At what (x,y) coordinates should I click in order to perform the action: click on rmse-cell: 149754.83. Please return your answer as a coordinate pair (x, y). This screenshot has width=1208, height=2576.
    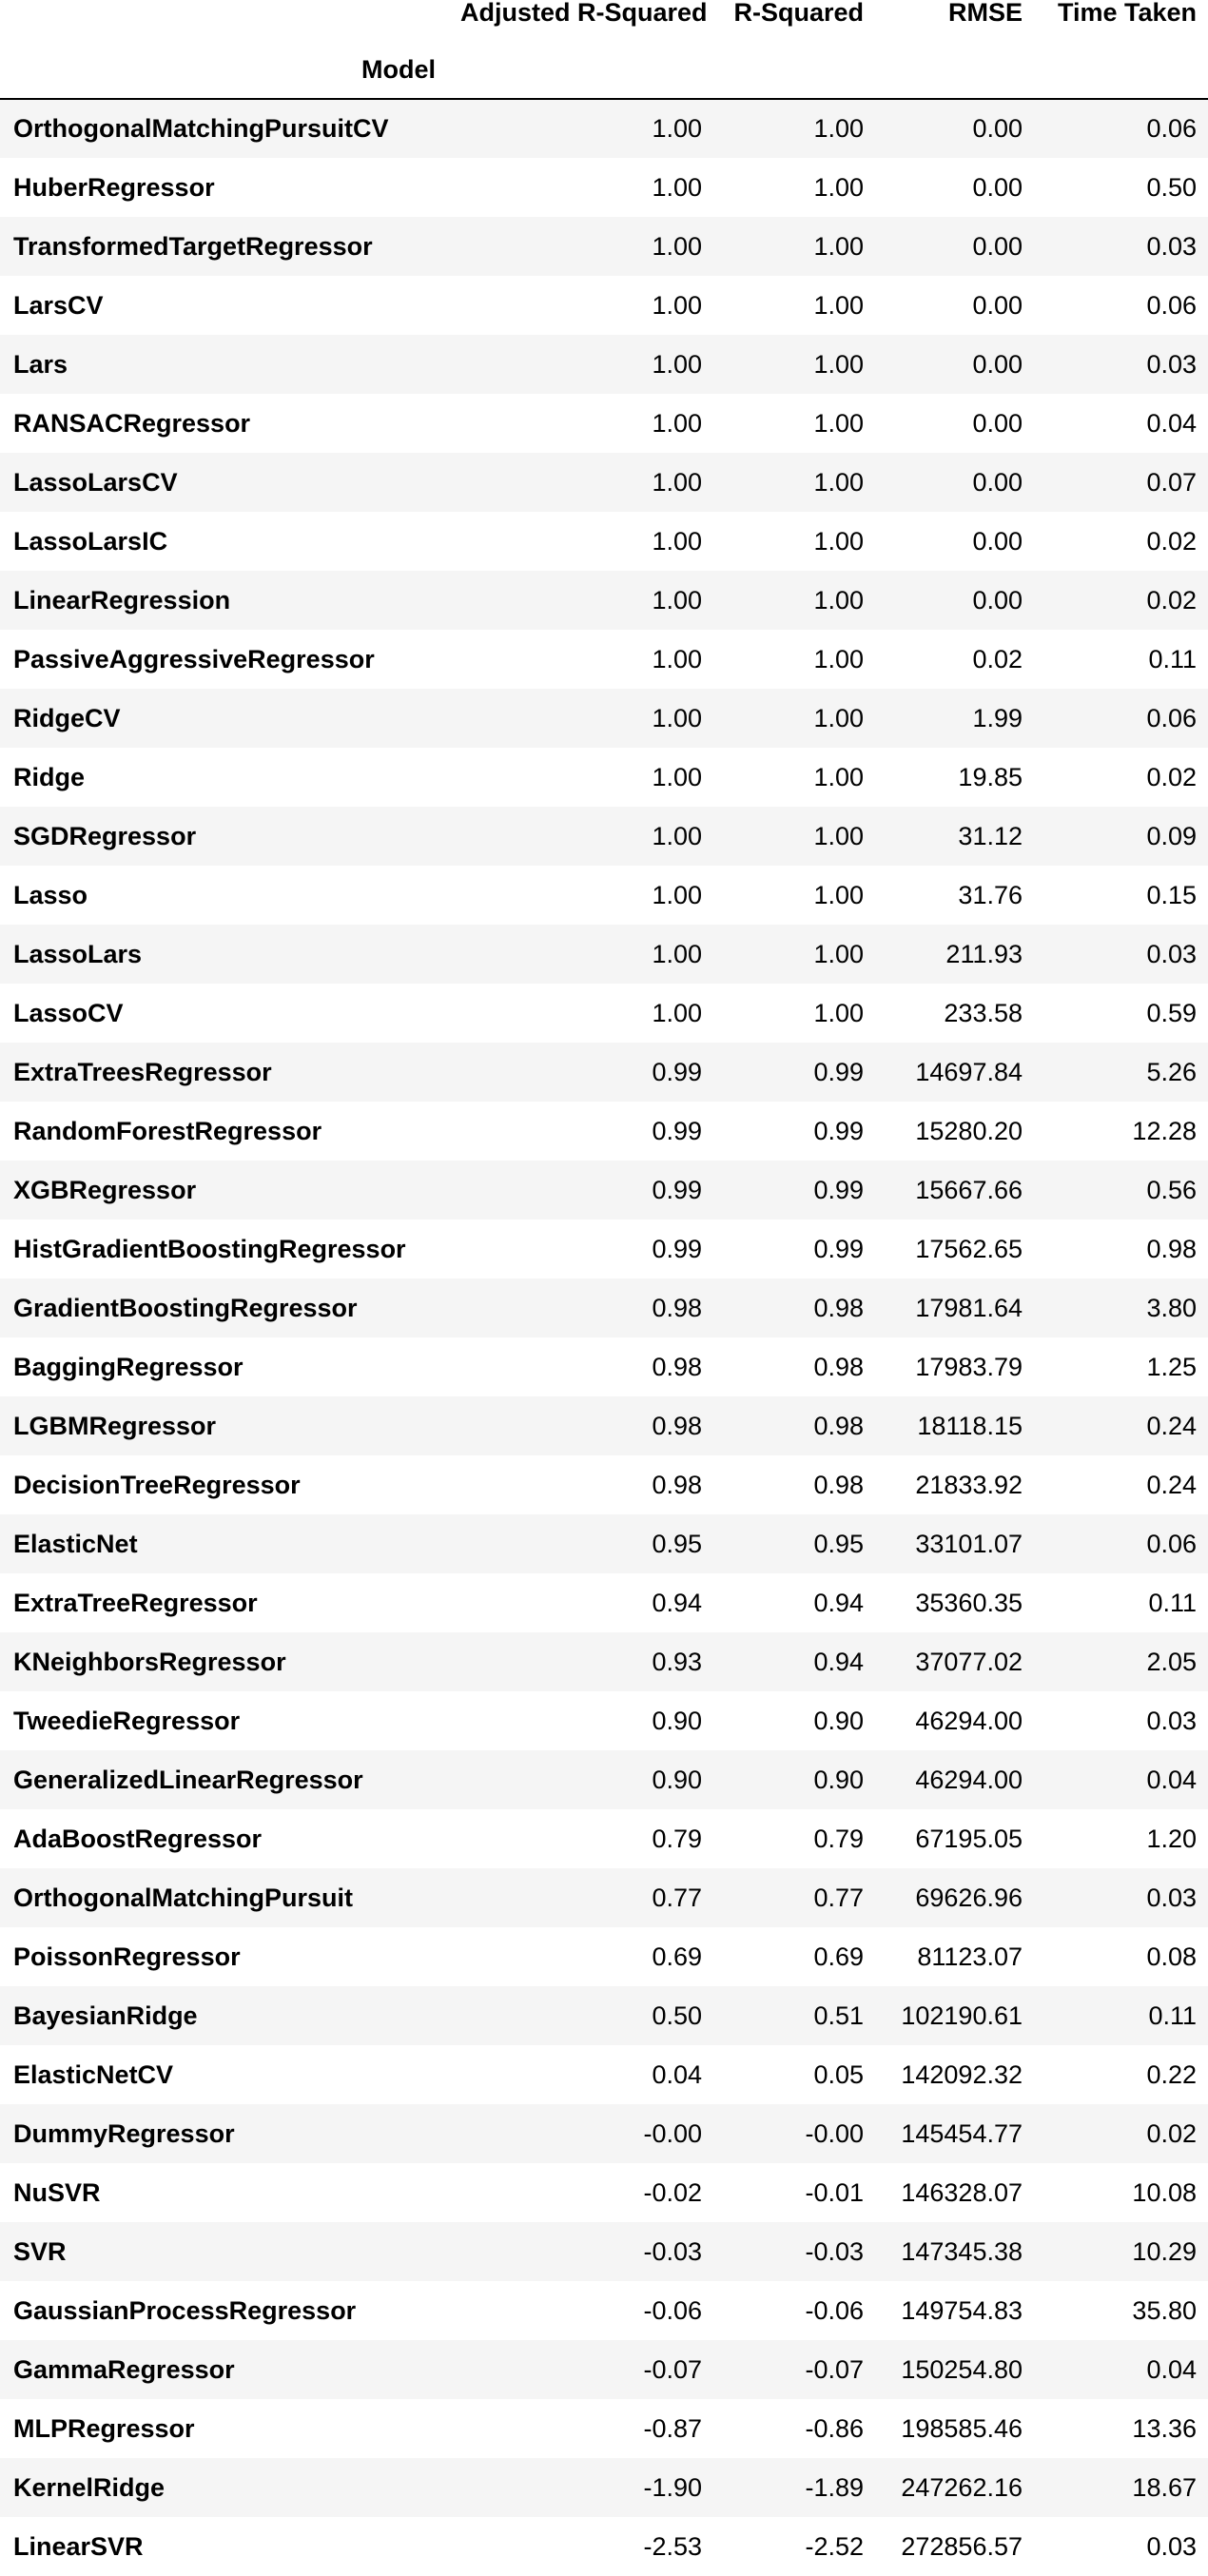
    Looking at the image, I should click on (962, 2310).